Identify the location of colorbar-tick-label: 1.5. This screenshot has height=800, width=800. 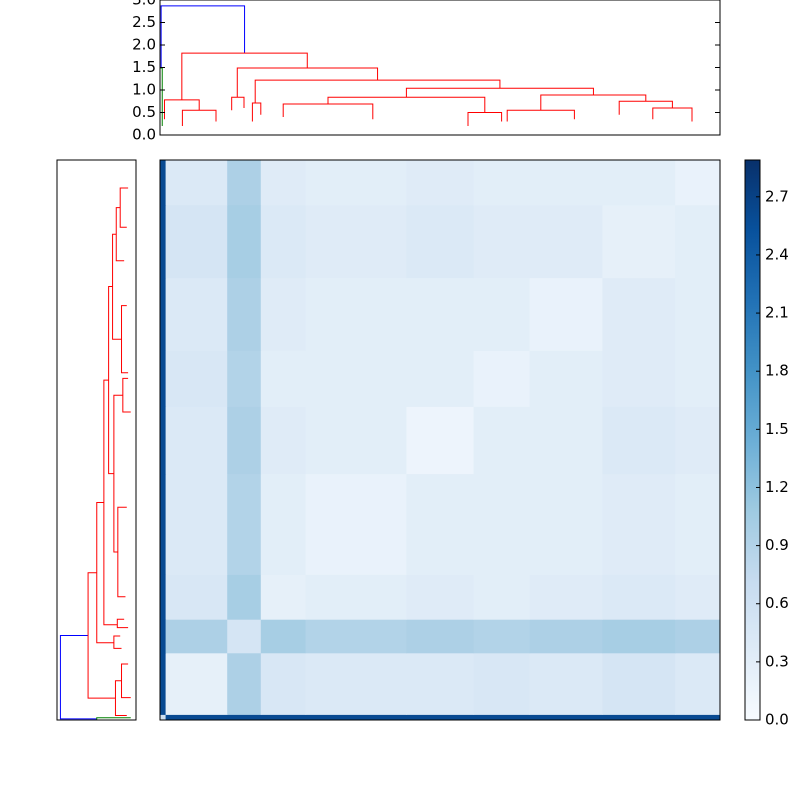
(777, 429).